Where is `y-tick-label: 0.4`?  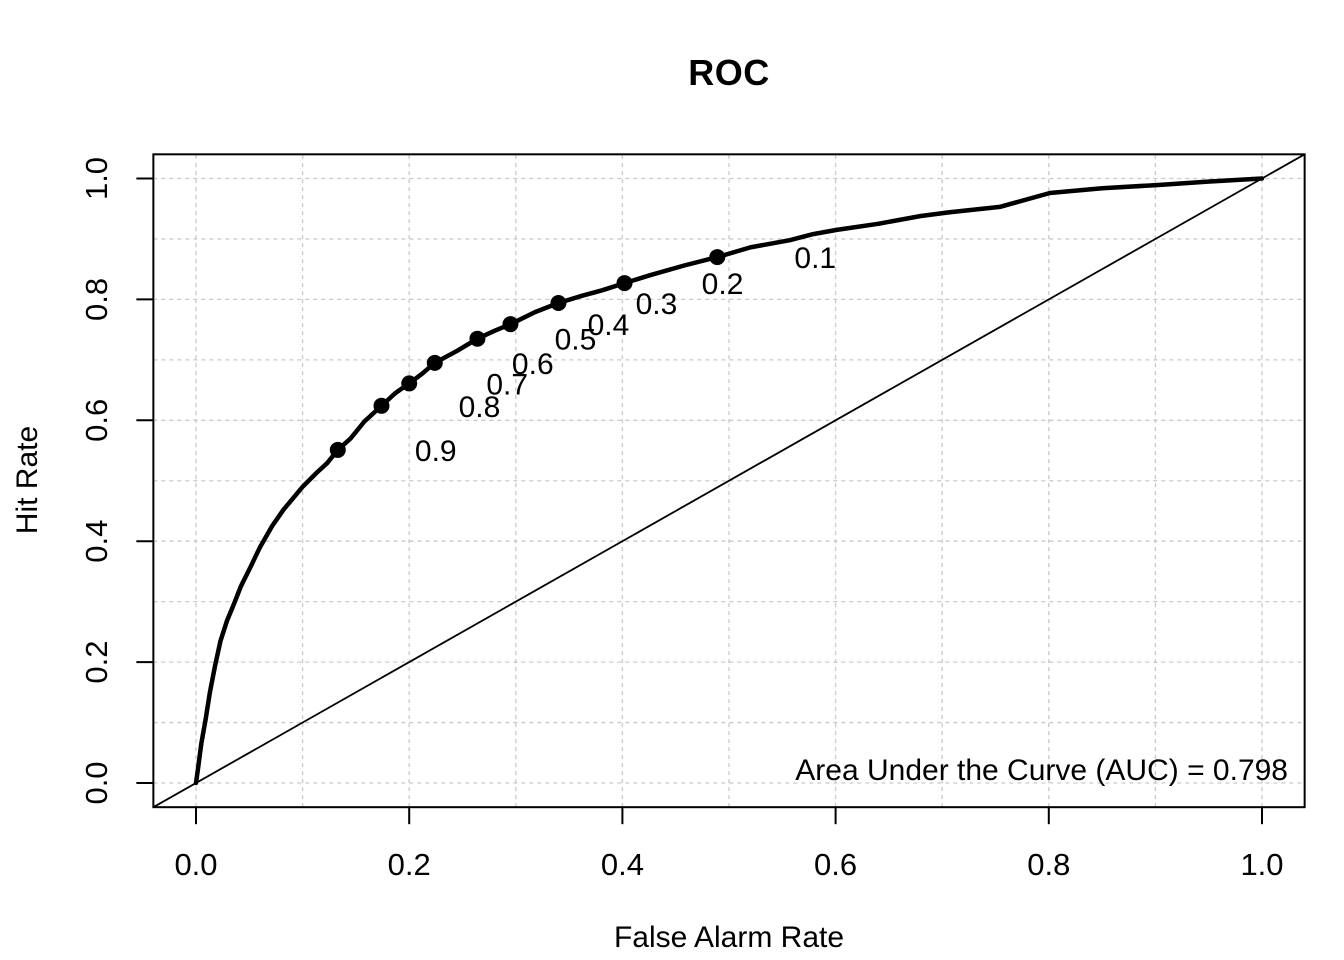
y-tick-label: 0.4 is located at coordinates (96, 541).